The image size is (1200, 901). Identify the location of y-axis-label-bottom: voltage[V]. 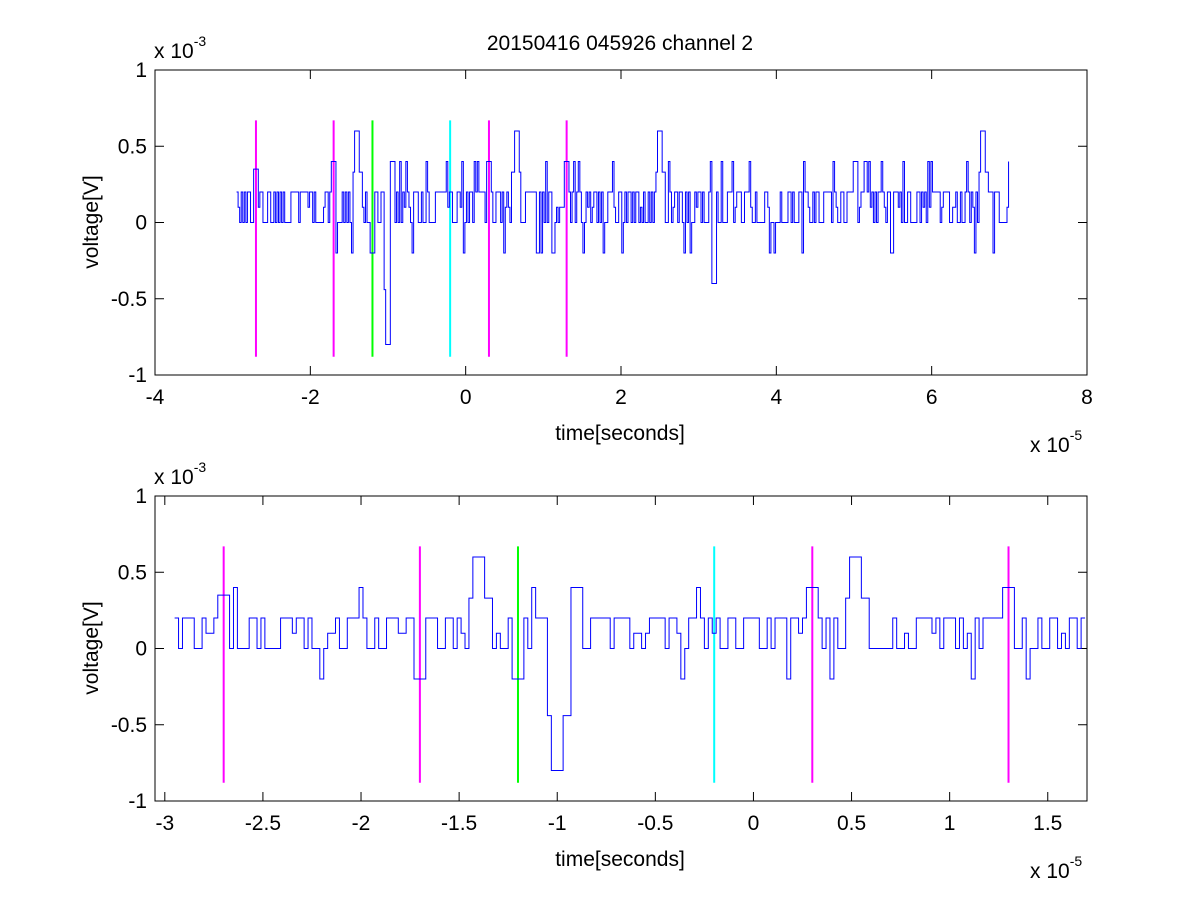
(91, 647).